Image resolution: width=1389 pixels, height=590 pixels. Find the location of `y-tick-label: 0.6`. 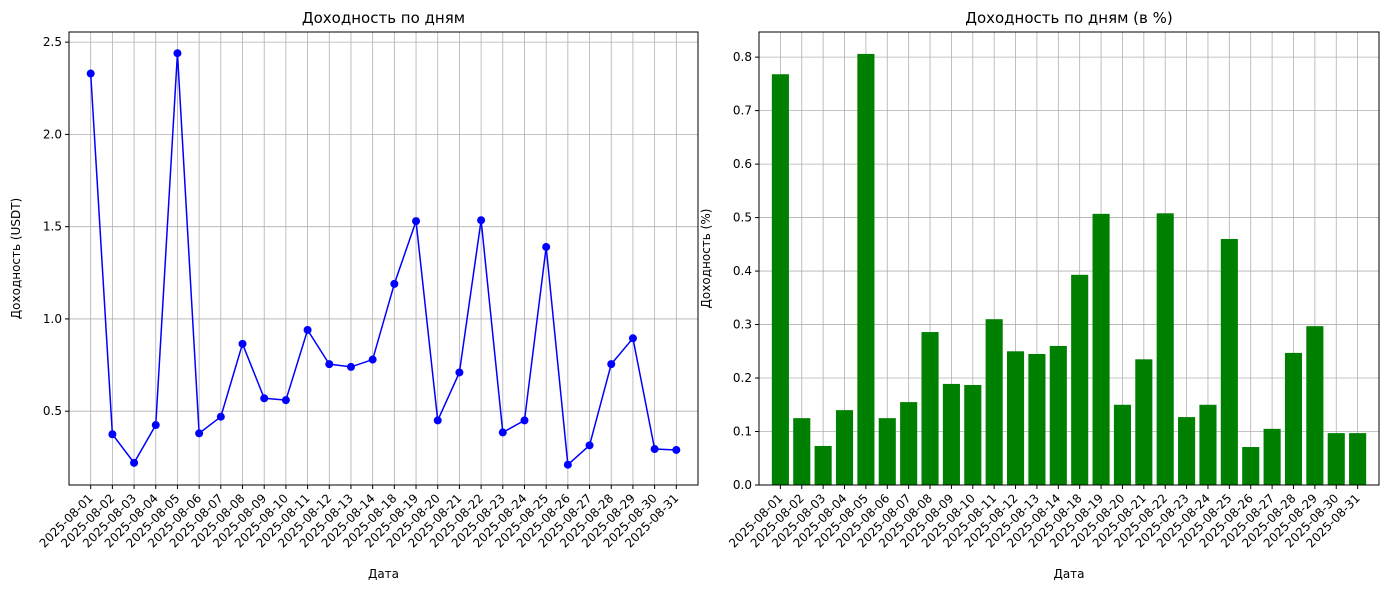

y-tick-label: 0.6 is located at coordinates (742, 164).